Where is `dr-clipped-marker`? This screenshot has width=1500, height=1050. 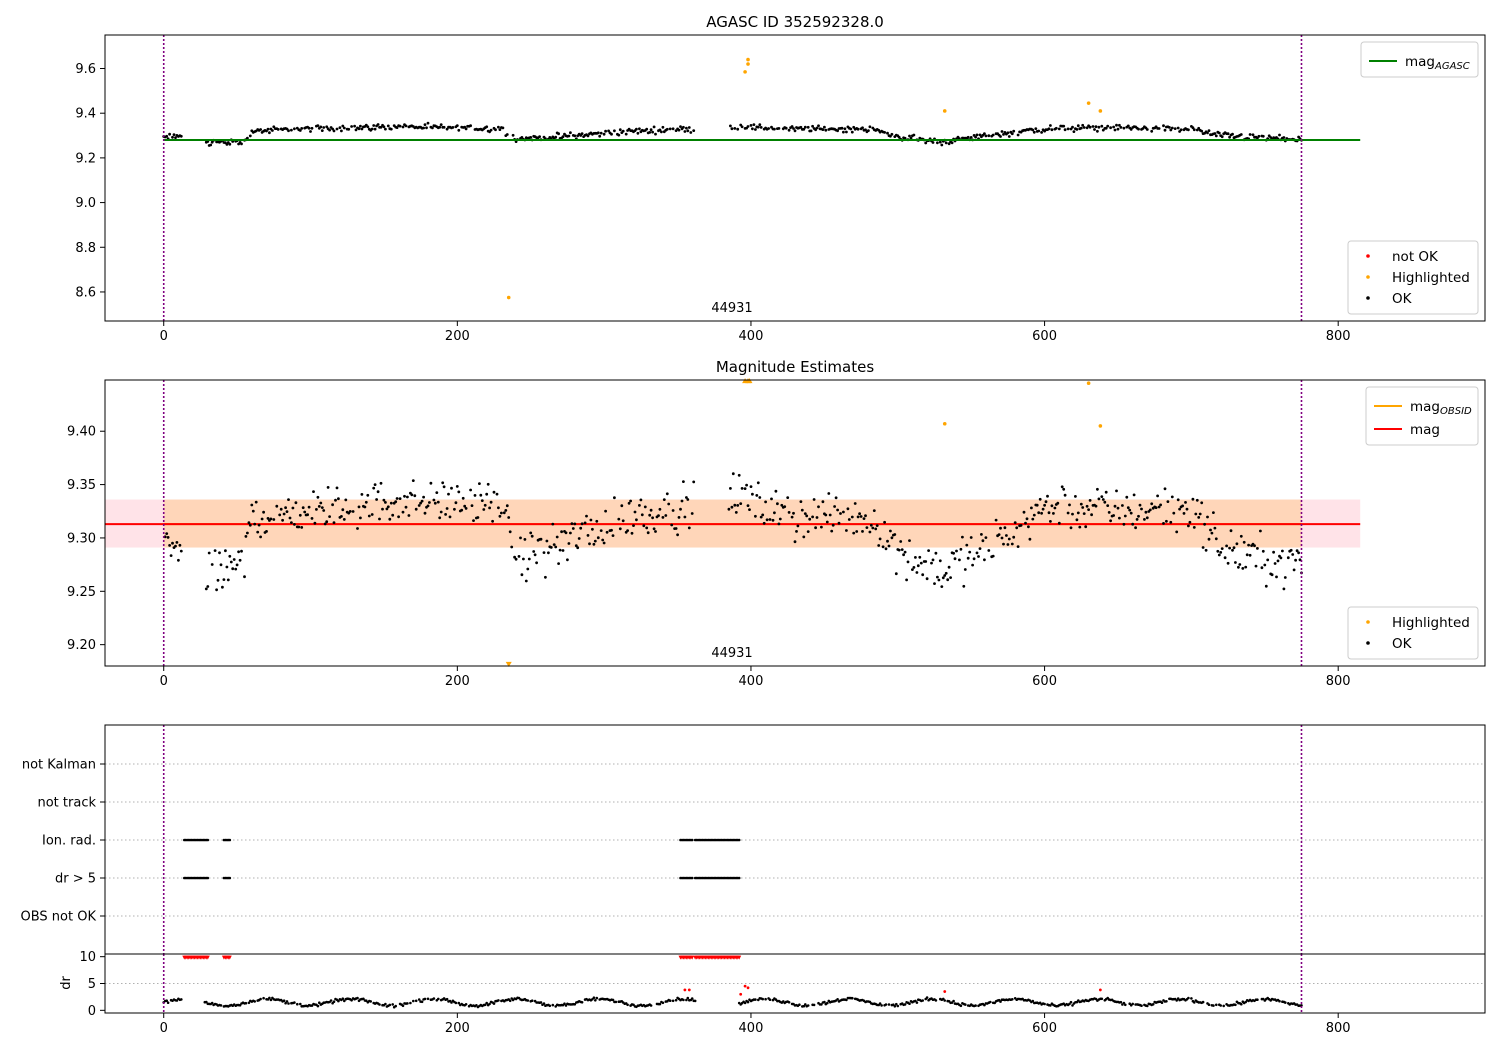
dr-clipped-marker is located at coordinates (207, 957).